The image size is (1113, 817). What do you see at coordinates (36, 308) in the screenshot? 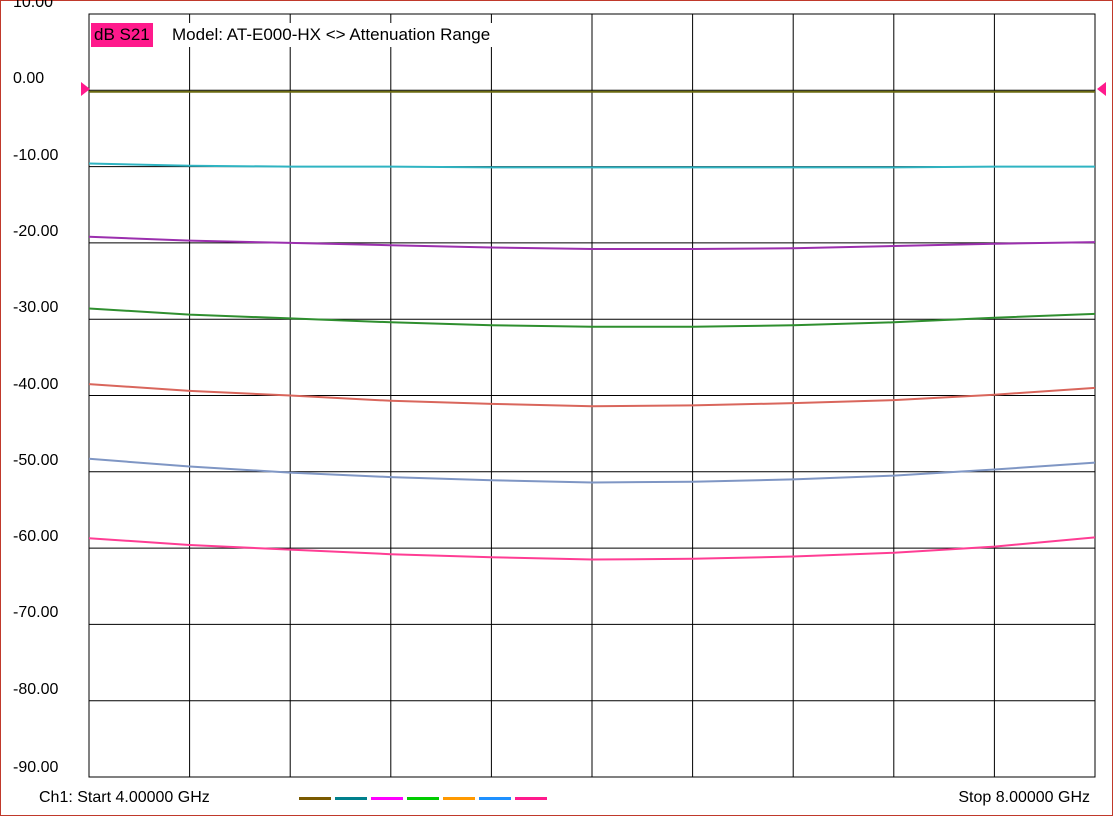
I see `y-tick-label: -30.00` at bounding box center [36, 308].